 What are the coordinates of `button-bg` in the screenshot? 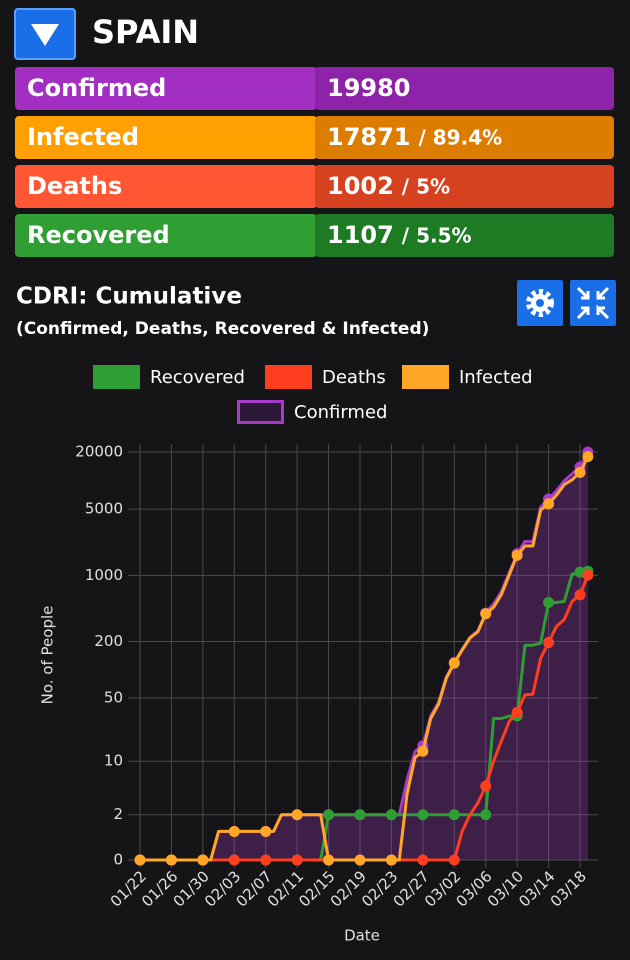 It's located at (593, 303).